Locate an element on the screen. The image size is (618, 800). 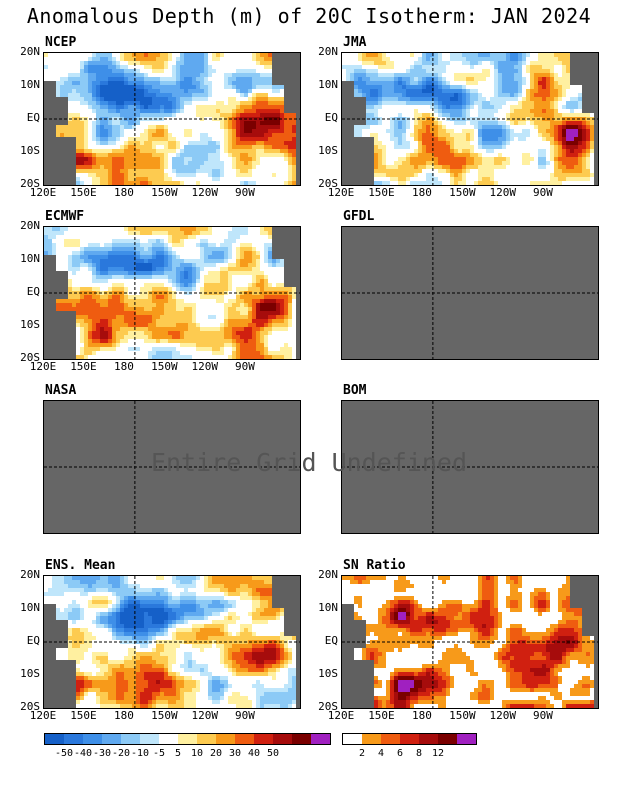
colorbar-tick-label: 40 is located at coordinates (254, 753).